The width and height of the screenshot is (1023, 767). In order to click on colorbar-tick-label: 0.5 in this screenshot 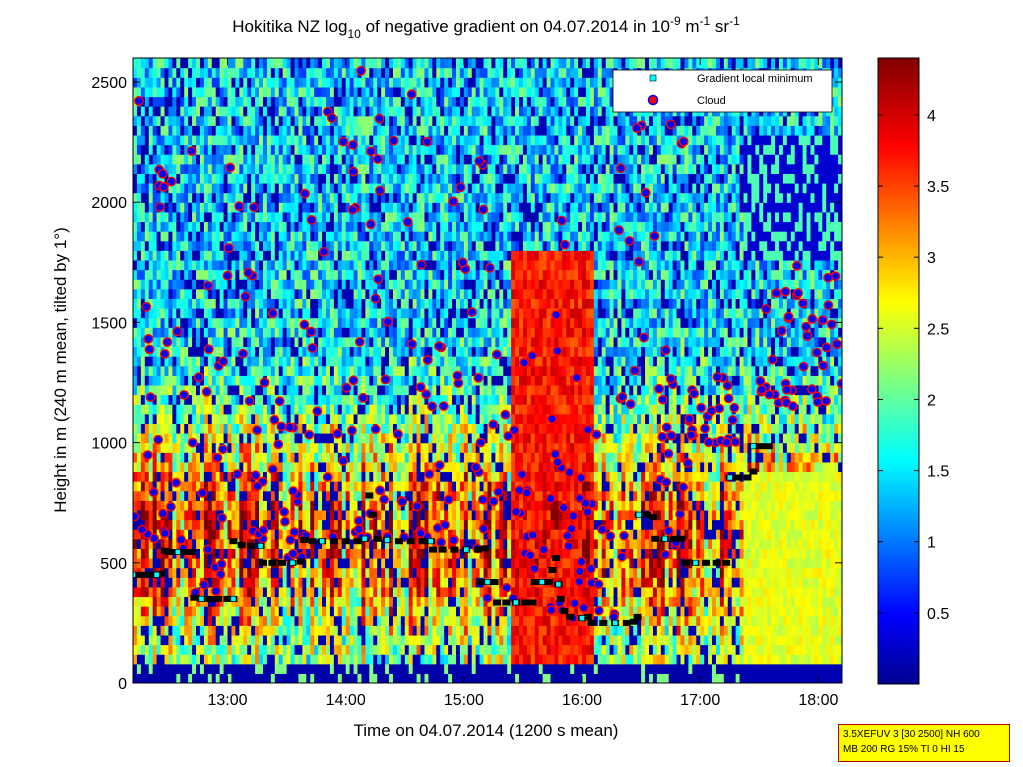, I will do `click(938, 614)`.